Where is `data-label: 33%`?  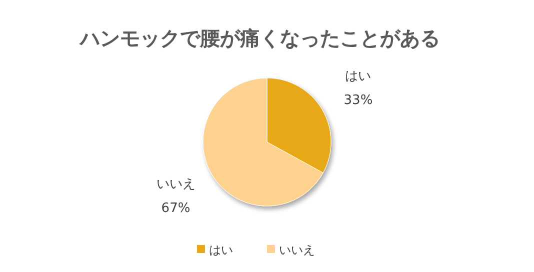 data-label: 33% is located at coordinates (358, 100).